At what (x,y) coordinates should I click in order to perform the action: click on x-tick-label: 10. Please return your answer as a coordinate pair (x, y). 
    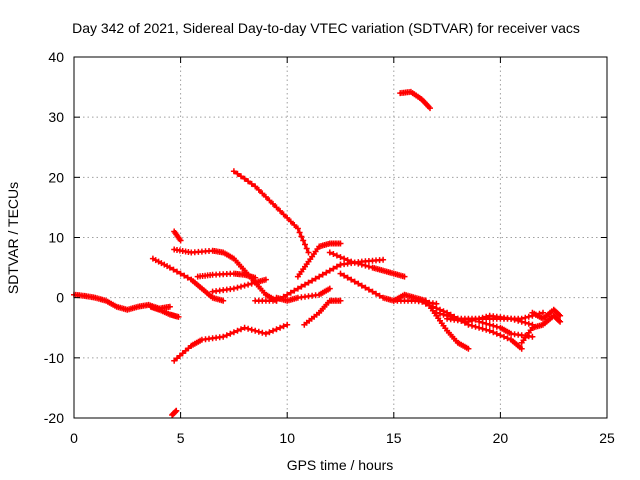
    Looking at the image, I should click on (287, 438).